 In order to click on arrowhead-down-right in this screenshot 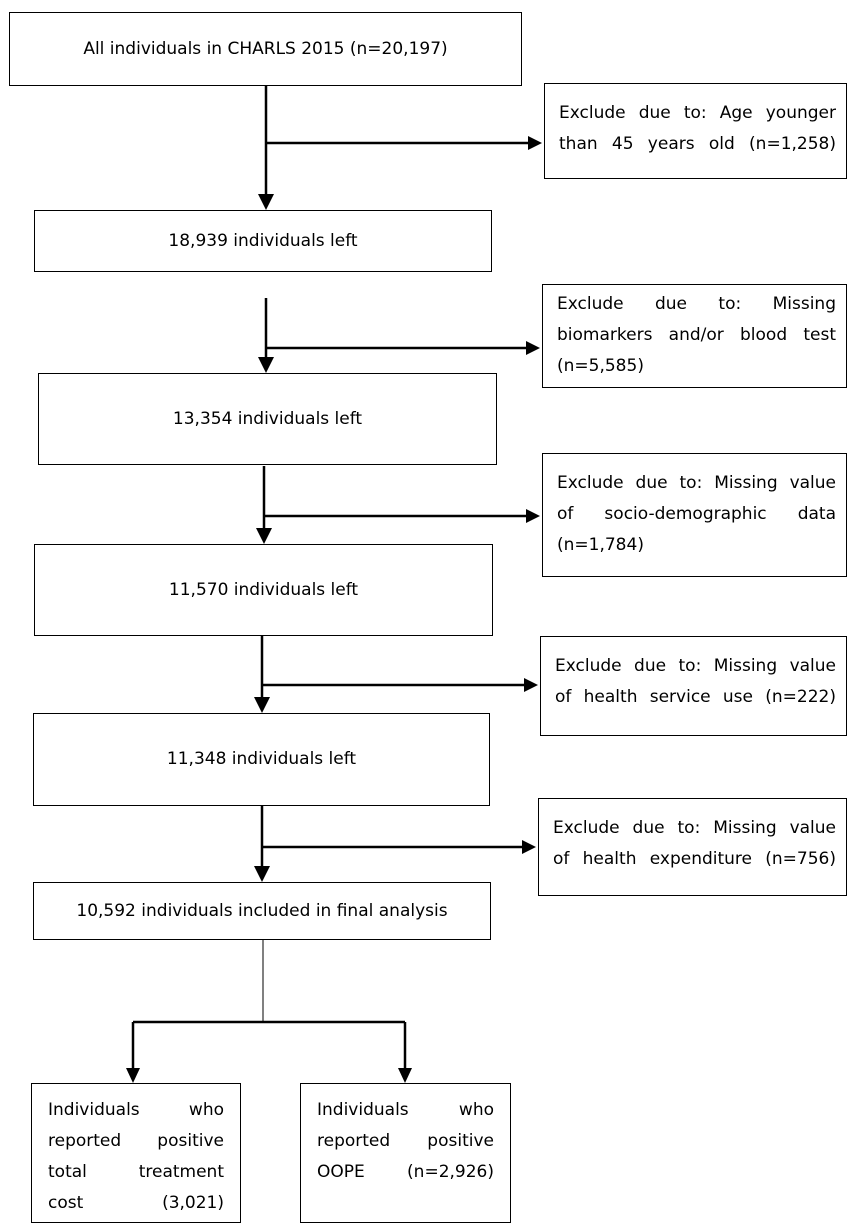, I will do `click(405, 1075)`.